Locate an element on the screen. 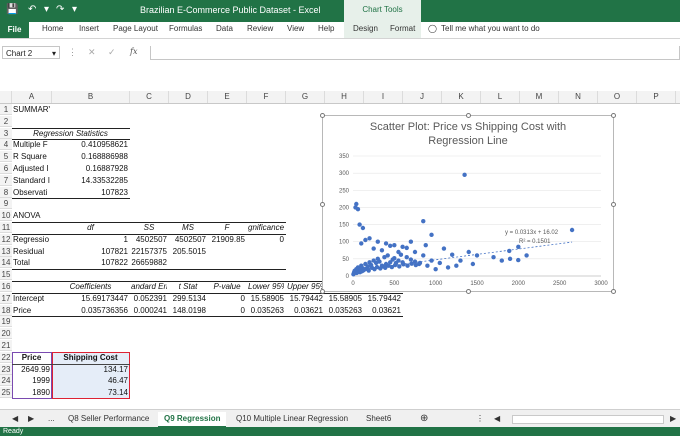  scroll-left-icon: ◀ is located at coordinates (15, 418).